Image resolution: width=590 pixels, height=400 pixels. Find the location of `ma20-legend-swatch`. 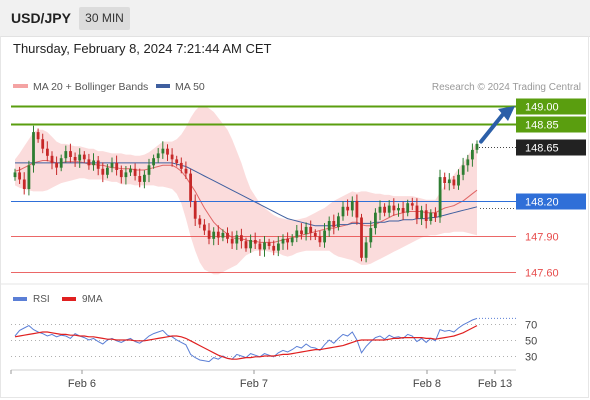

ma20-legend-swatch is located at coordinates (20, 86).